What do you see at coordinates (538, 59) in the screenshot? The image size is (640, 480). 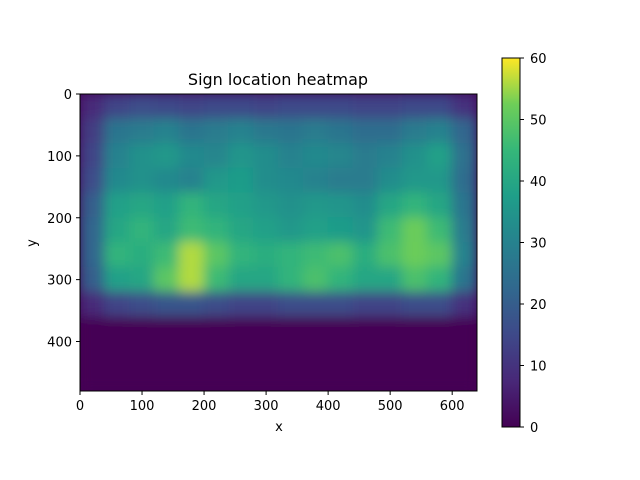 I see `colorbar-tick-label: 60` at bounding box center [538, 59].